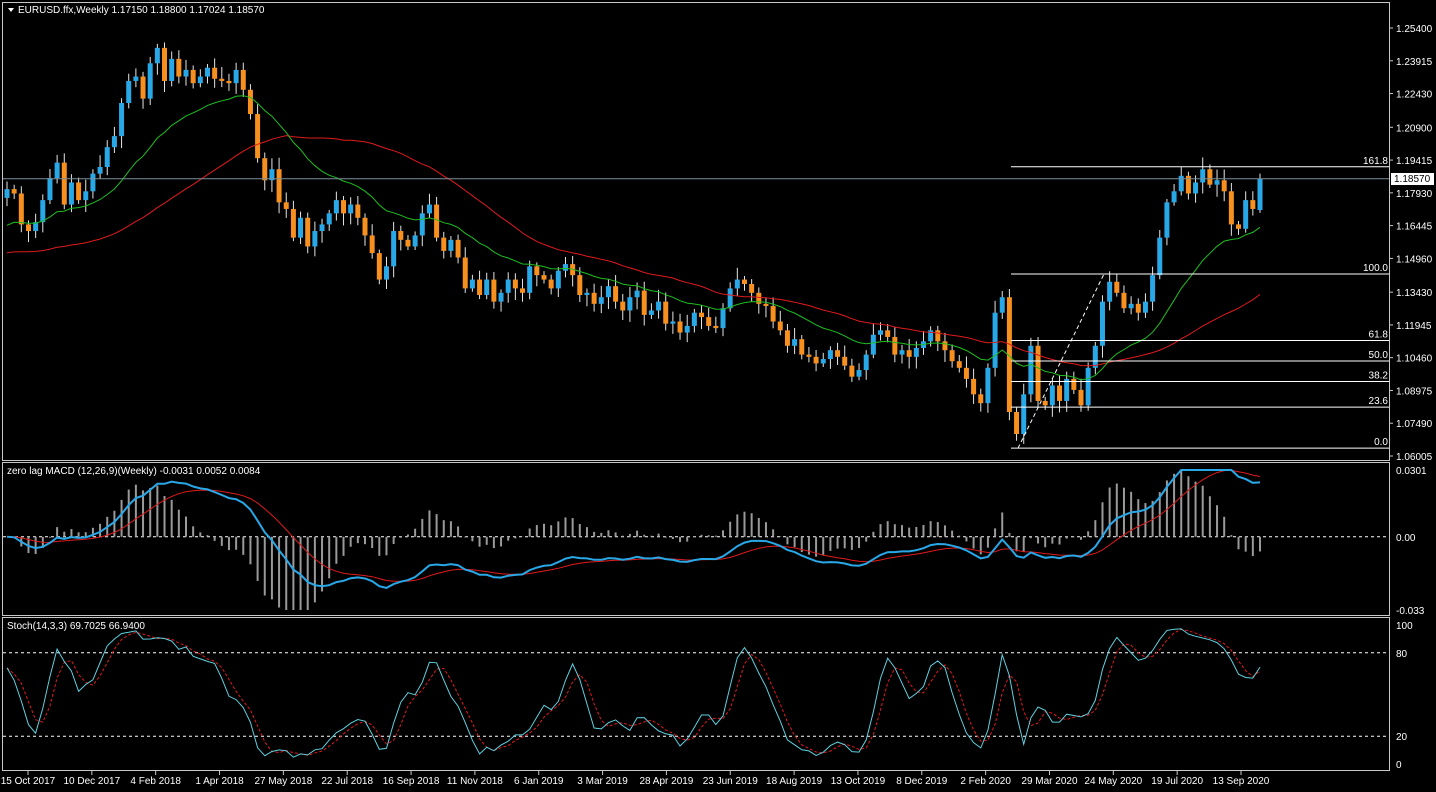 The width and height of the screenshot is (1436, 792). What do you see at coordinates (1414, 259) in the screenshot?
I see `price-tick-label: 1.14960` at bounding box center [1414, 259].